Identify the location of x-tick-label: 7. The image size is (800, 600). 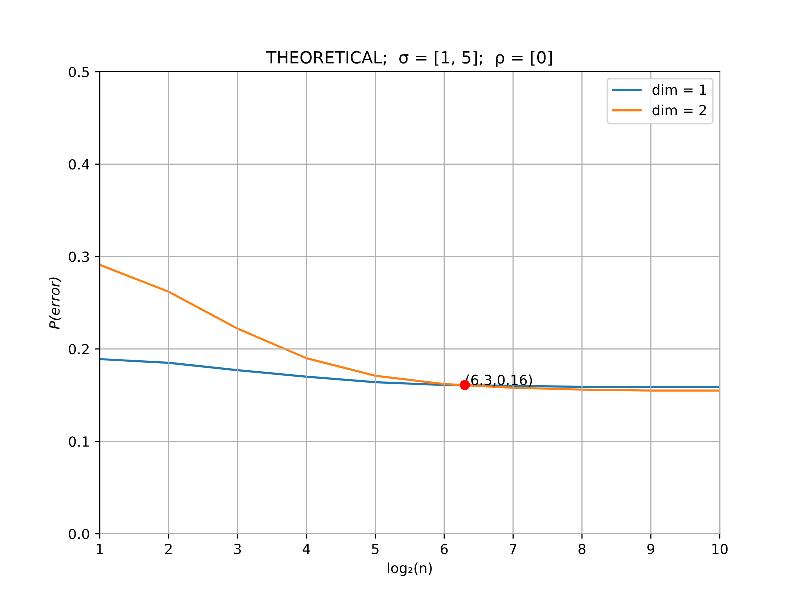
(513, 549).